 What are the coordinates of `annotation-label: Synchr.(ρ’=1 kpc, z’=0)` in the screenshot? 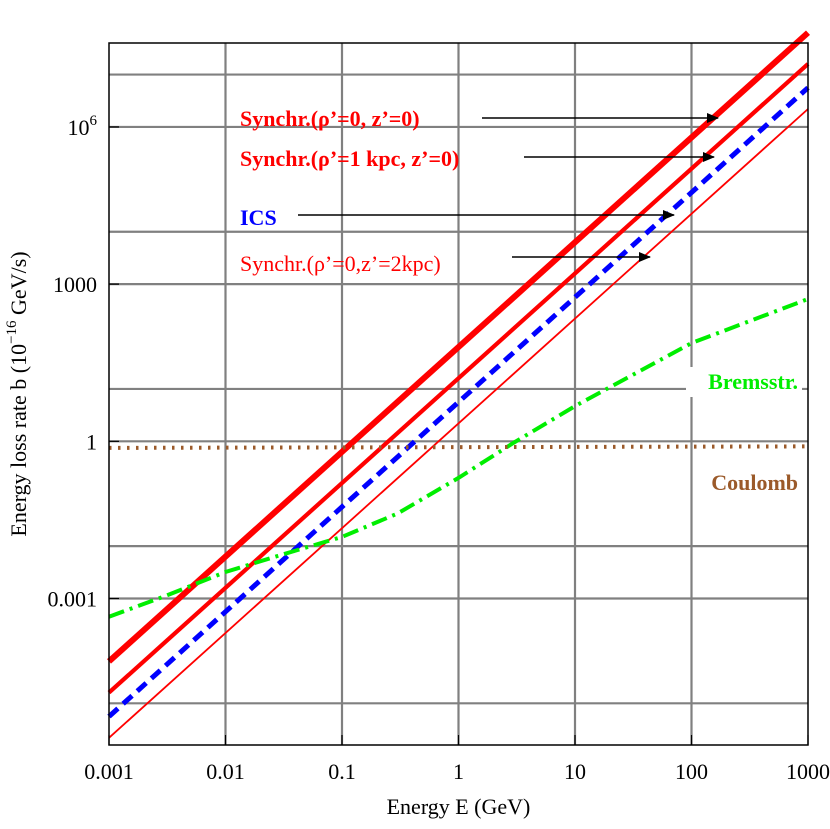 It's located at (349, 158).